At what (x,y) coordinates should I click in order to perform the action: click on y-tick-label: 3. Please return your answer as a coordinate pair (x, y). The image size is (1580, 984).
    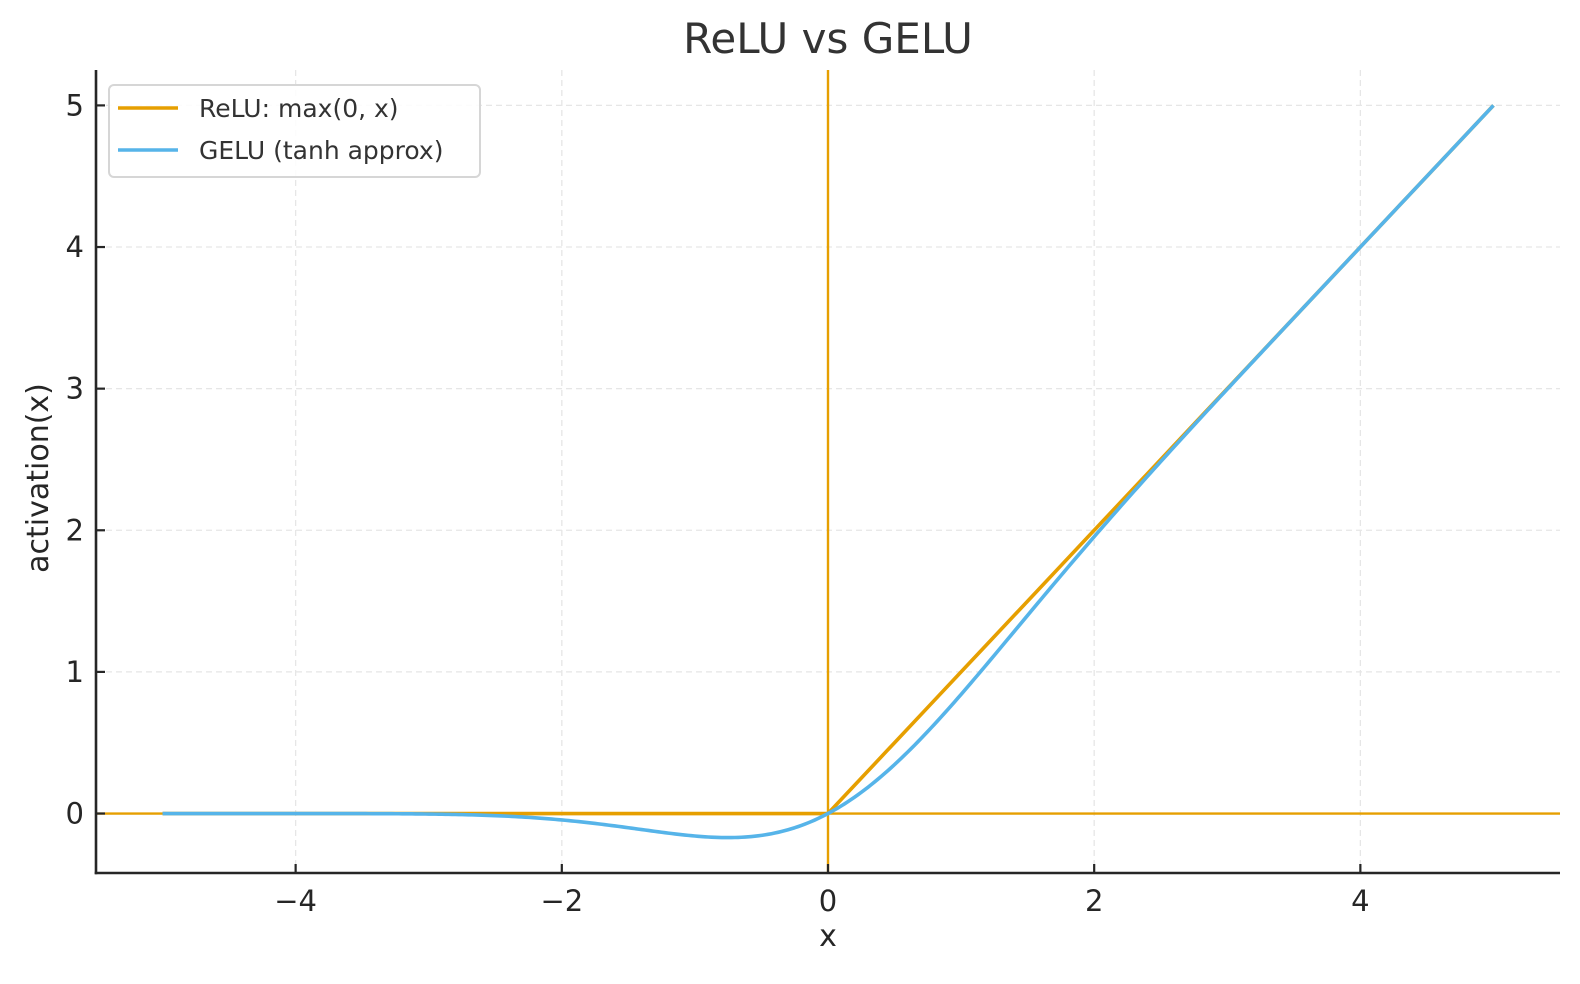
    Looking at the image, I should click on (75, 389).